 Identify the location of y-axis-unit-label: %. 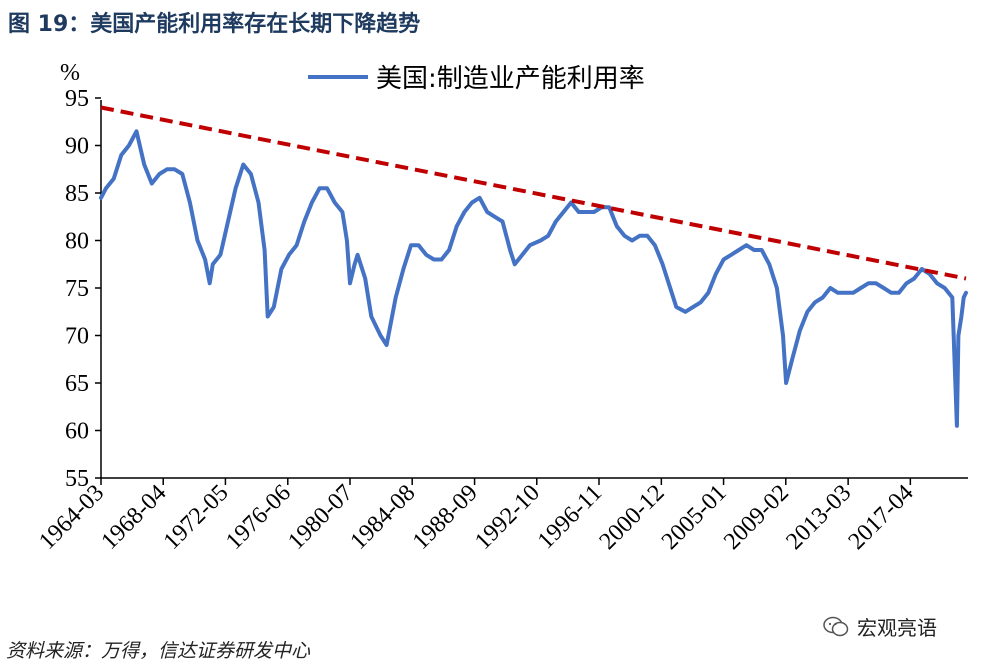
(70, 73).